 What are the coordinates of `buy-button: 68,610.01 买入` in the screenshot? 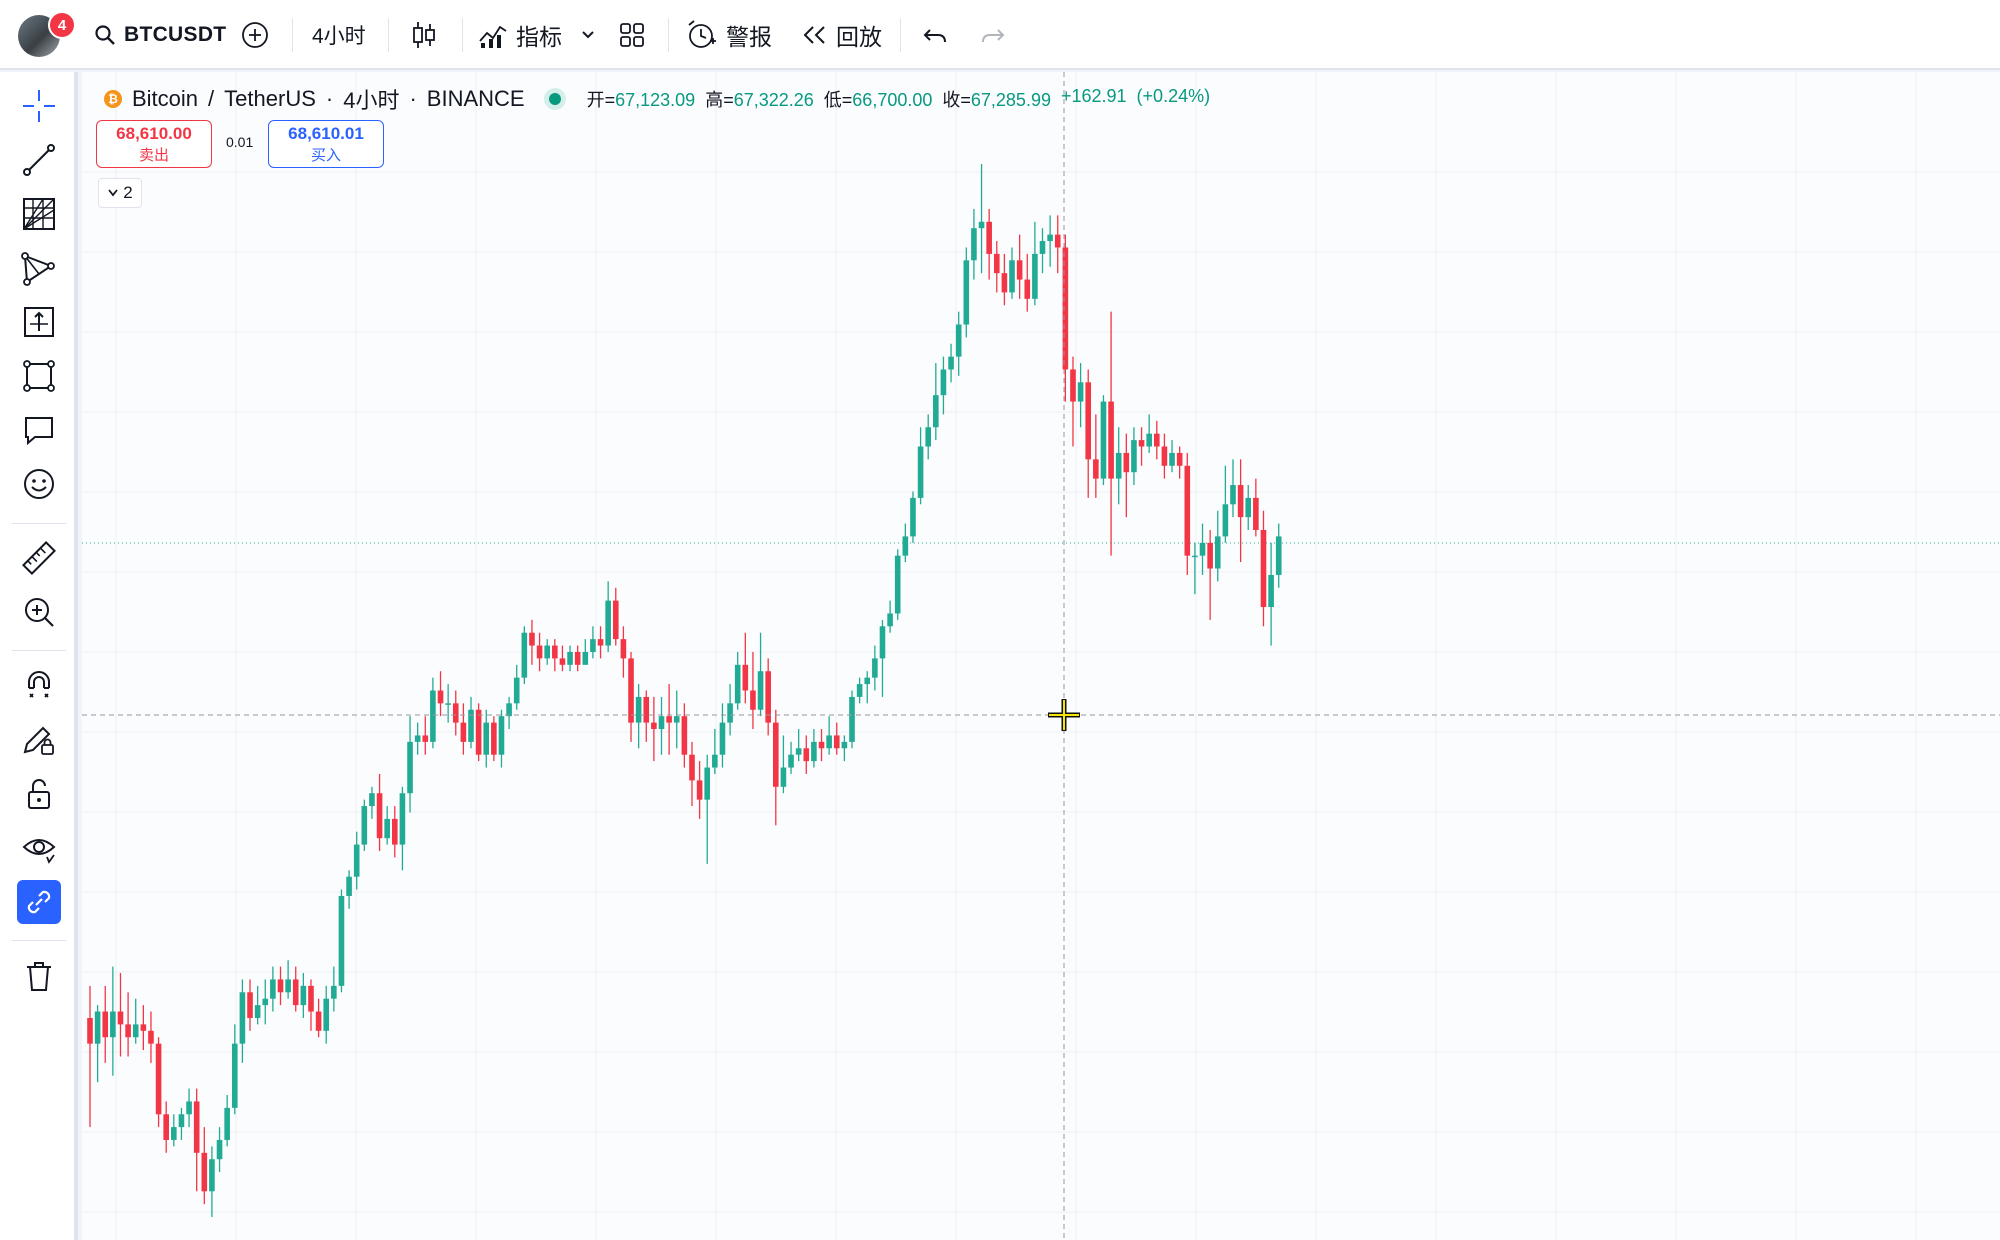 It's located at (326, 144).